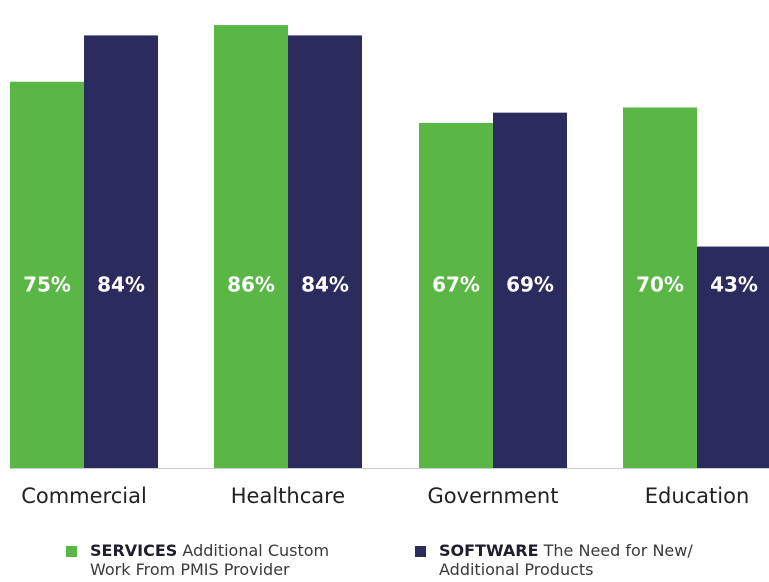 The image size is (769, 582). I want to click on bar-services-education, so click(660, 287).